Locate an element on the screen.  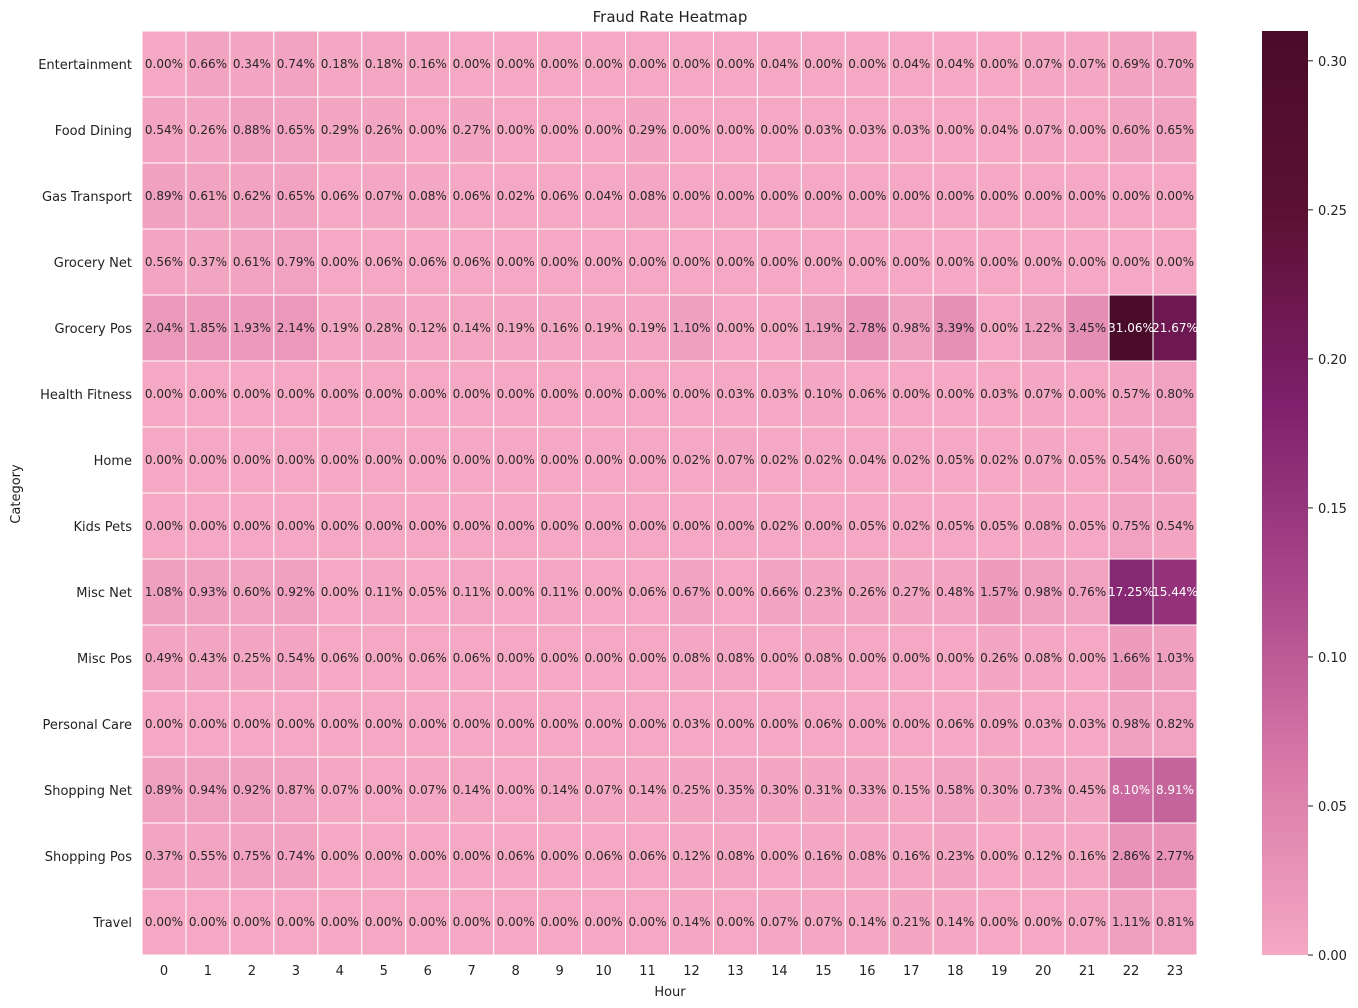
cell-value-label: 0.02% is located at coordinates (911, 460).